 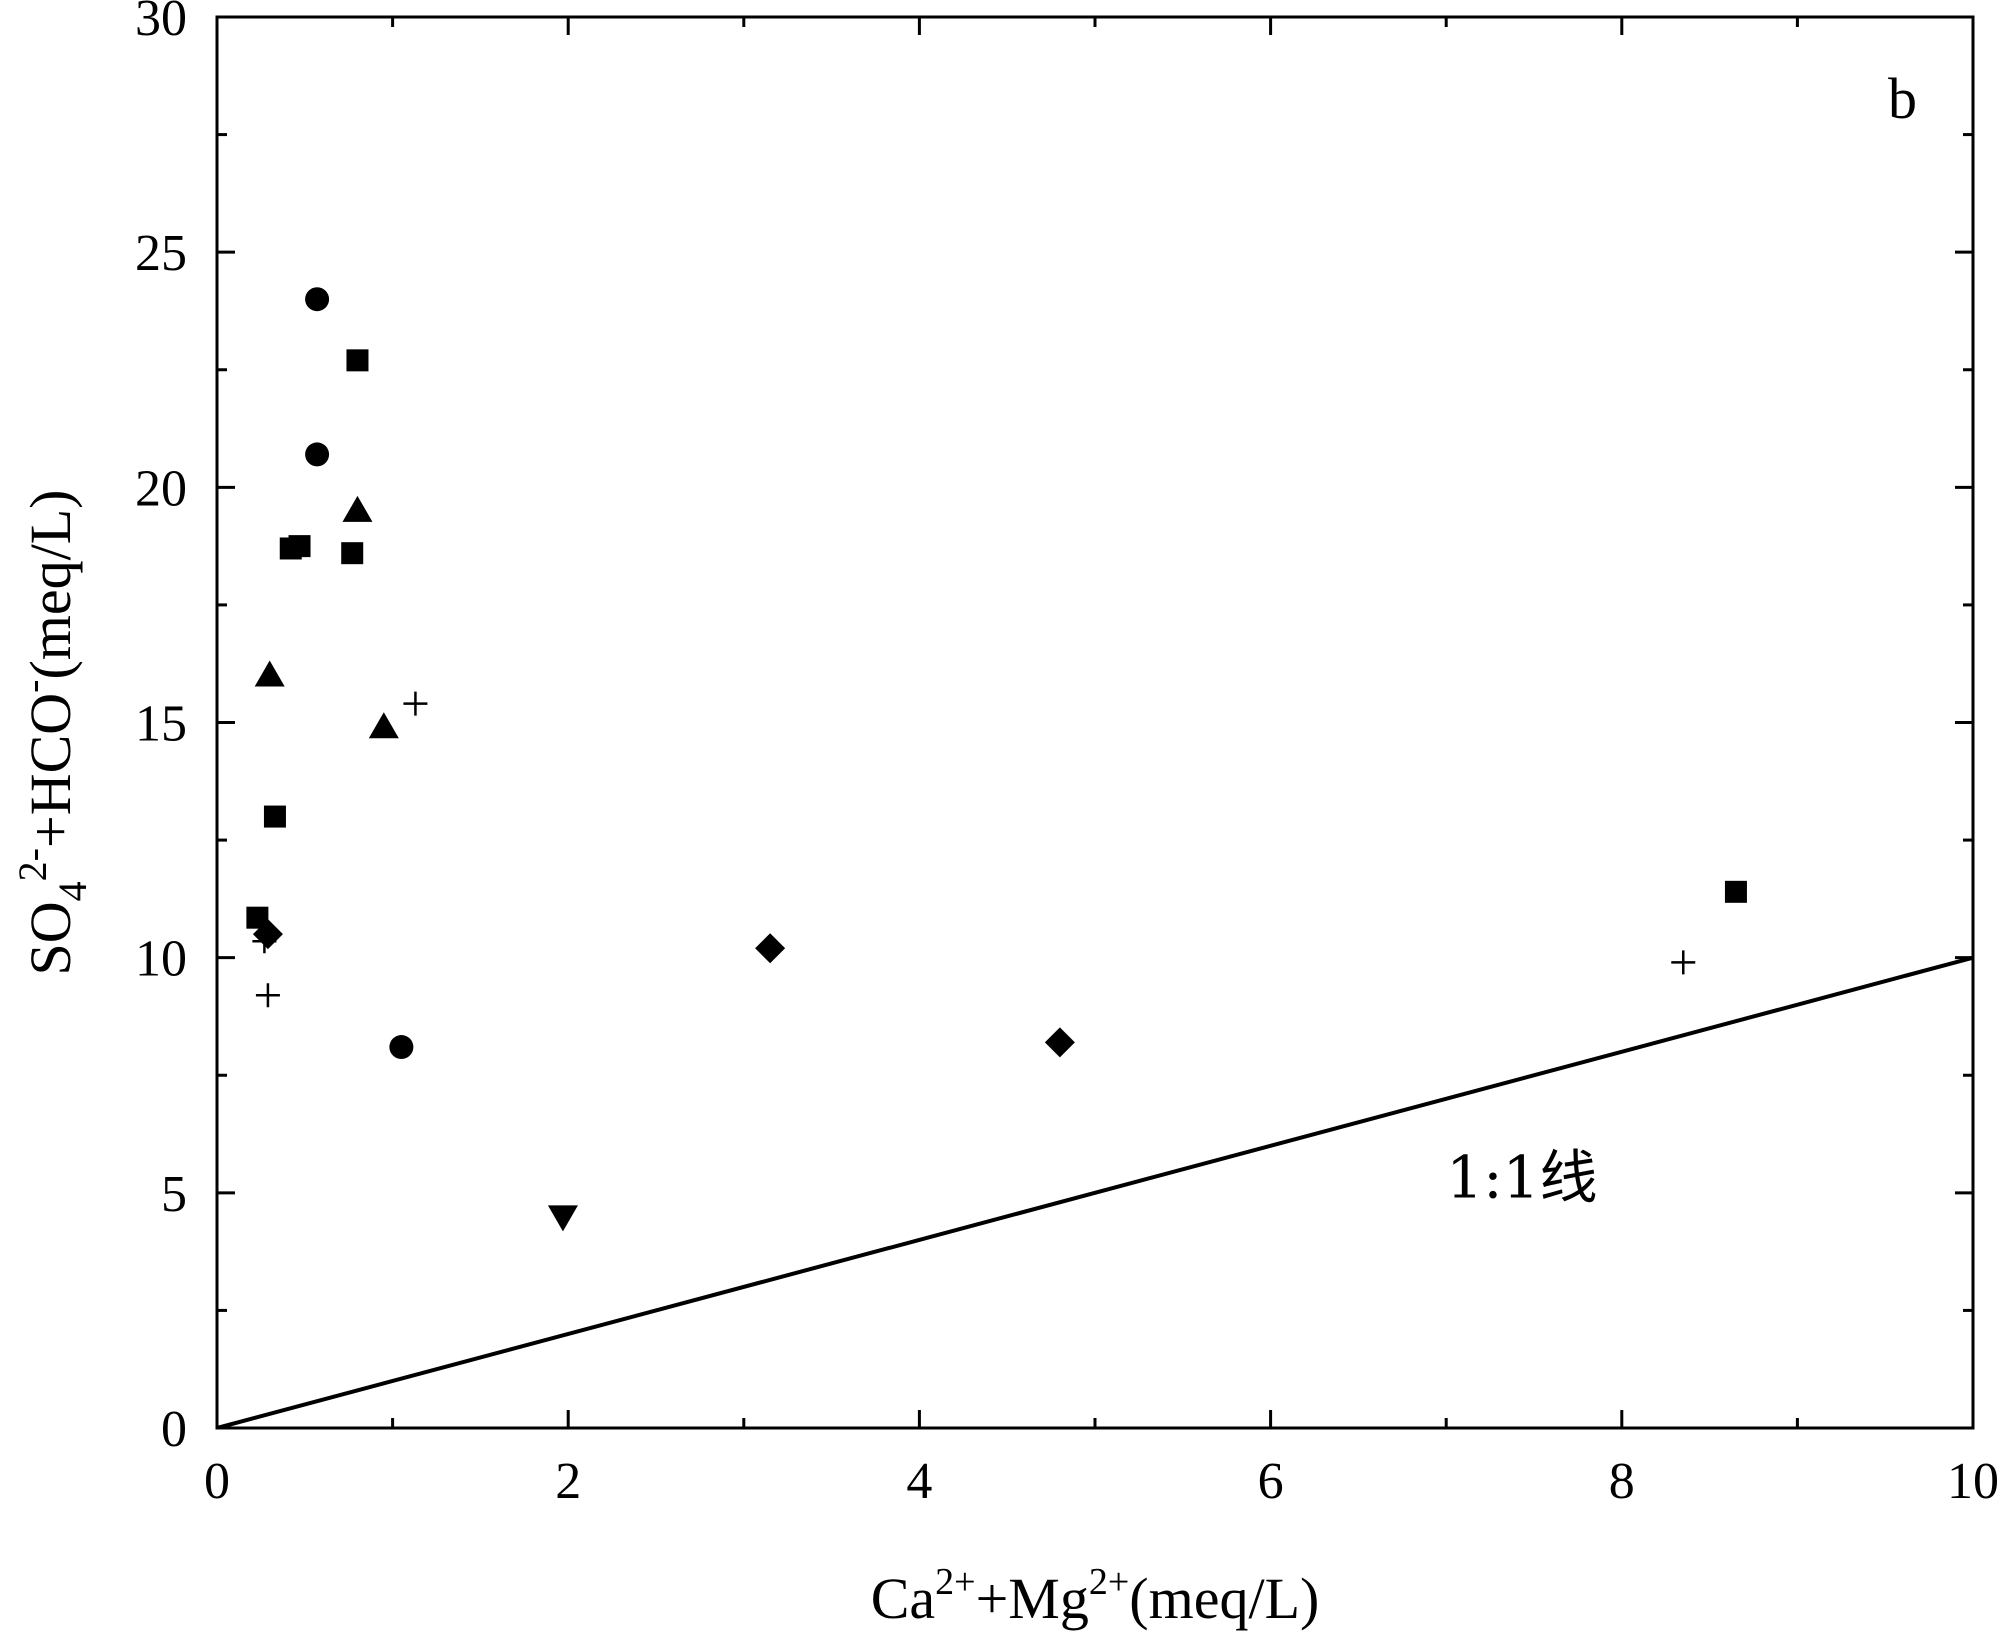 I want to click on x-tick-label: 6, so click(x=1271, y=1481).